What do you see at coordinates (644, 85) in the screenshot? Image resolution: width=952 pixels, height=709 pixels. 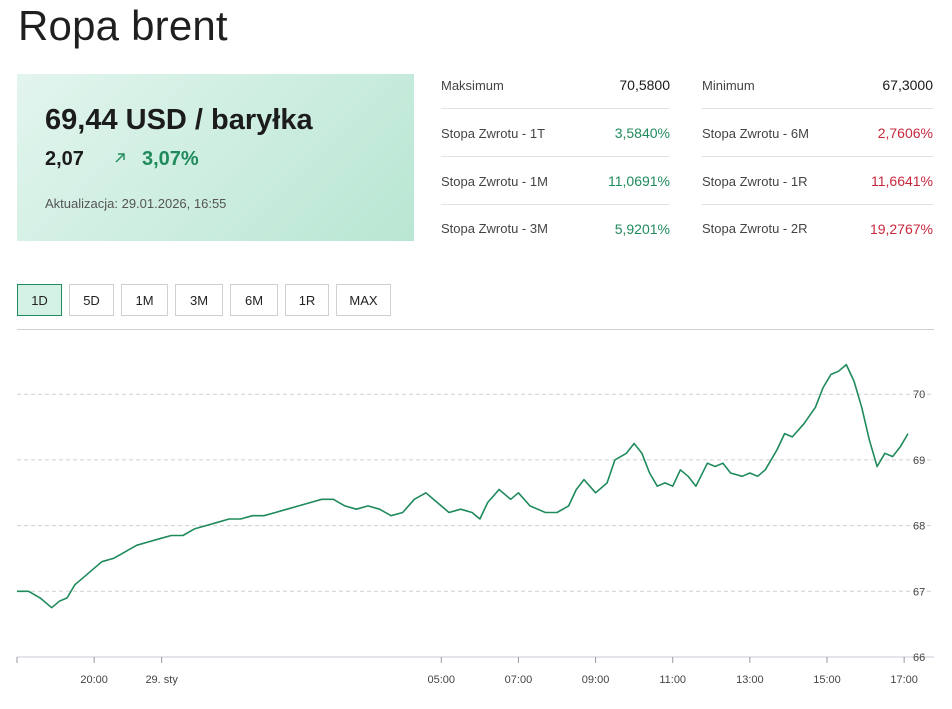 I see `stat-value: 70,5800` at bounding box center [644, 85].